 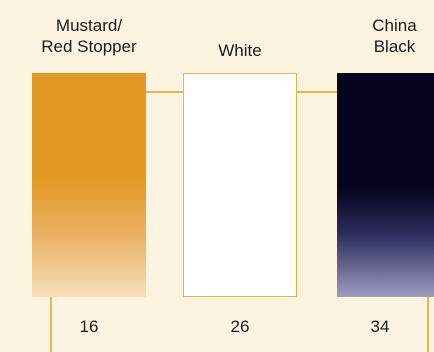 What do you see at coordinates (394, 36) in the screenshot?
I see `swatch-label-china-black: China Black` at bounding box center [394, 36].